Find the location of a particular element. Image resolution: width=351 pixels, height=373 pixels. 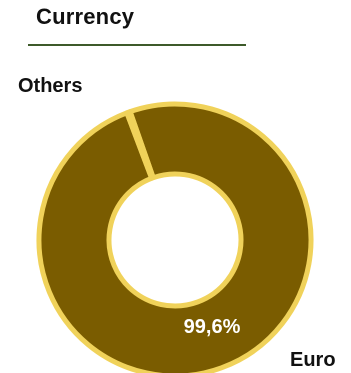

data-label-euro: 99,6% is located at coordinates (212, 327).